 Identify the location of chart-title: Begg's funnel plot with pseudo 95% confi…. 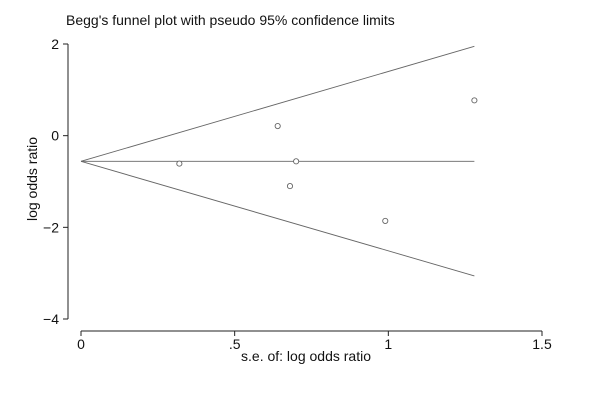
(230, 20).